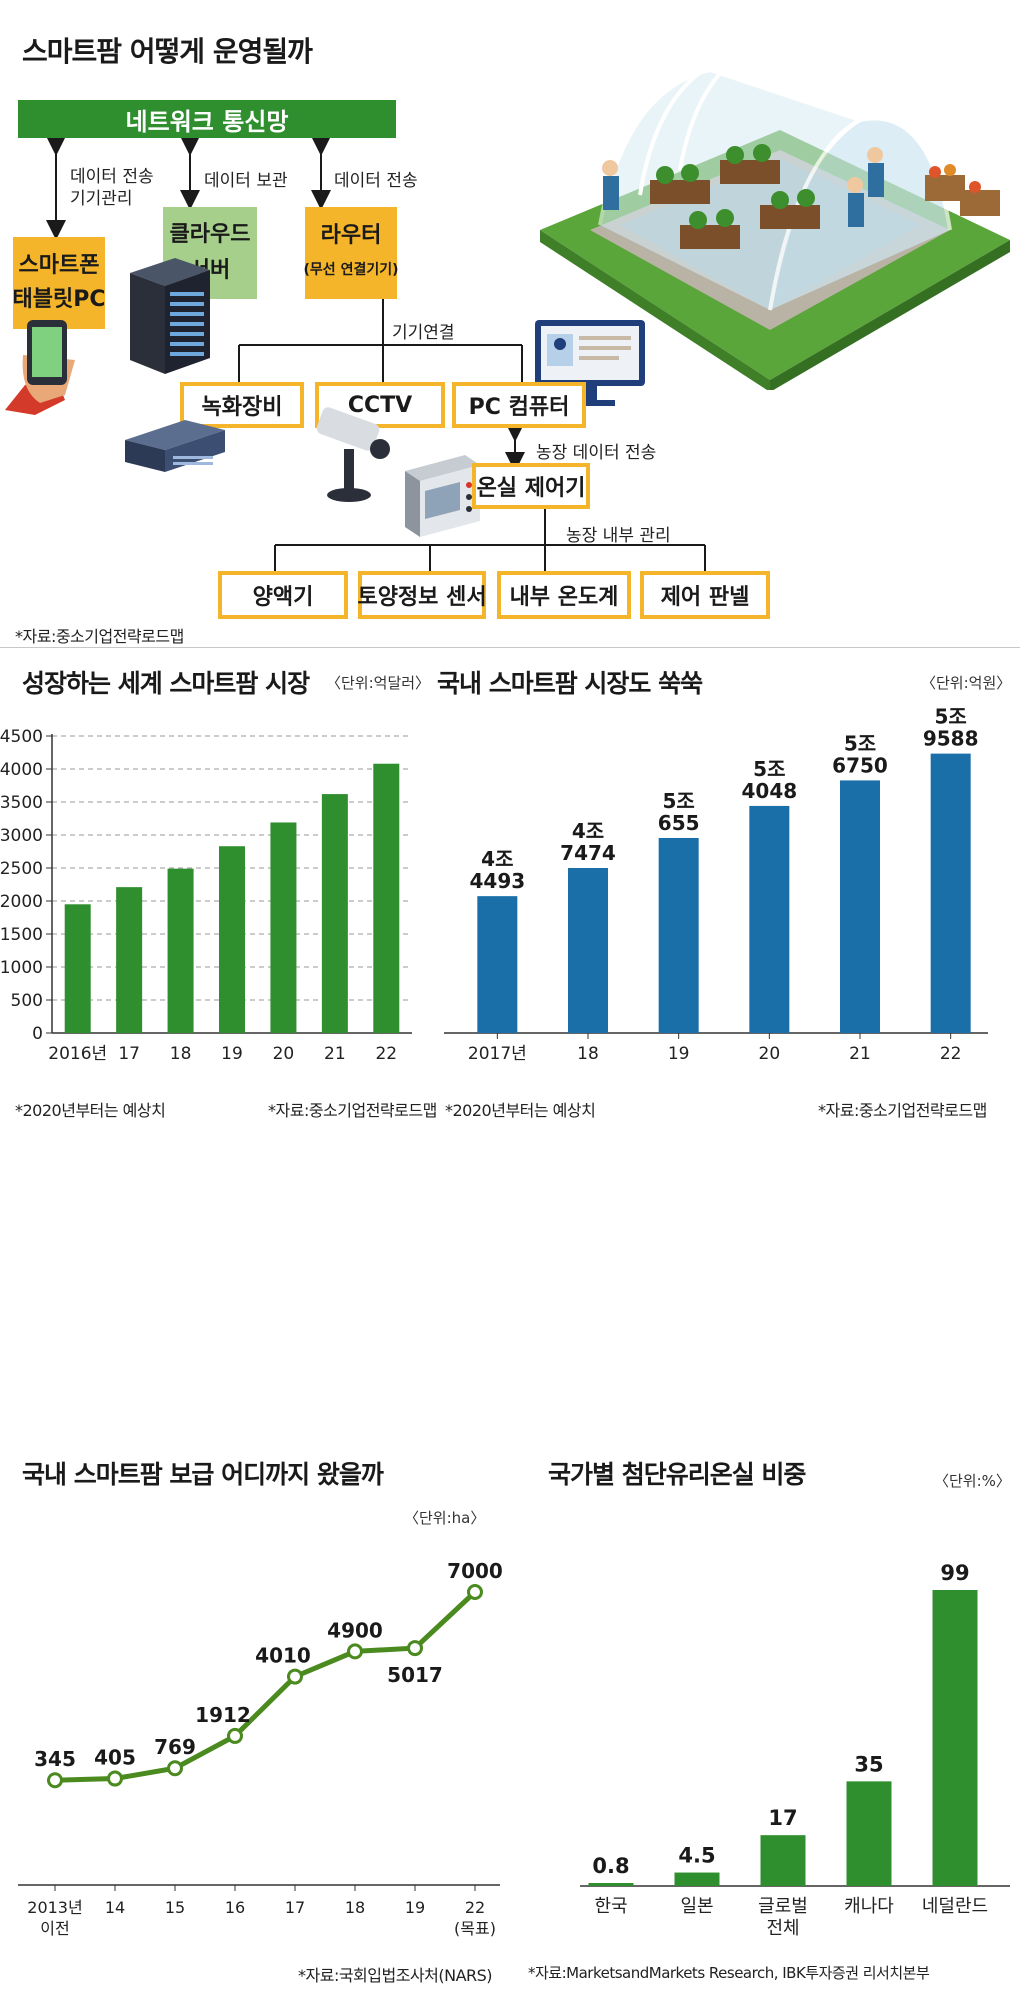 The height and width of the screenshot is (1998, 1020). Describe the element at coordinates (475, 1928) in the screenshot. I see `x-tick-label: (목표)` at that location.